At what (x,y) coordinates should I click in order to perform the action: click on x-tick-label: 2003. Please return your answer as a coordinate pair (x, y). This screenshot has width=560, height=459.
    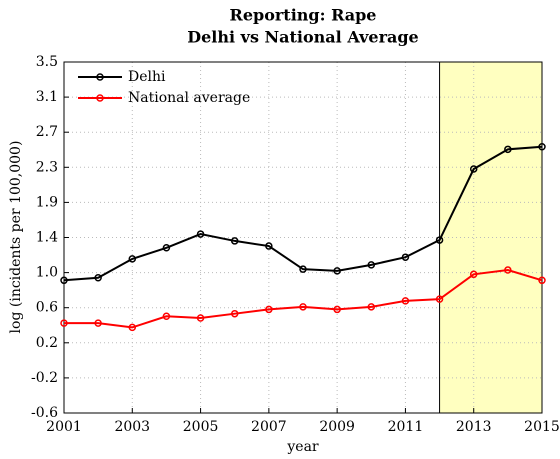
    Looking at the image, I should click on (132, 427).